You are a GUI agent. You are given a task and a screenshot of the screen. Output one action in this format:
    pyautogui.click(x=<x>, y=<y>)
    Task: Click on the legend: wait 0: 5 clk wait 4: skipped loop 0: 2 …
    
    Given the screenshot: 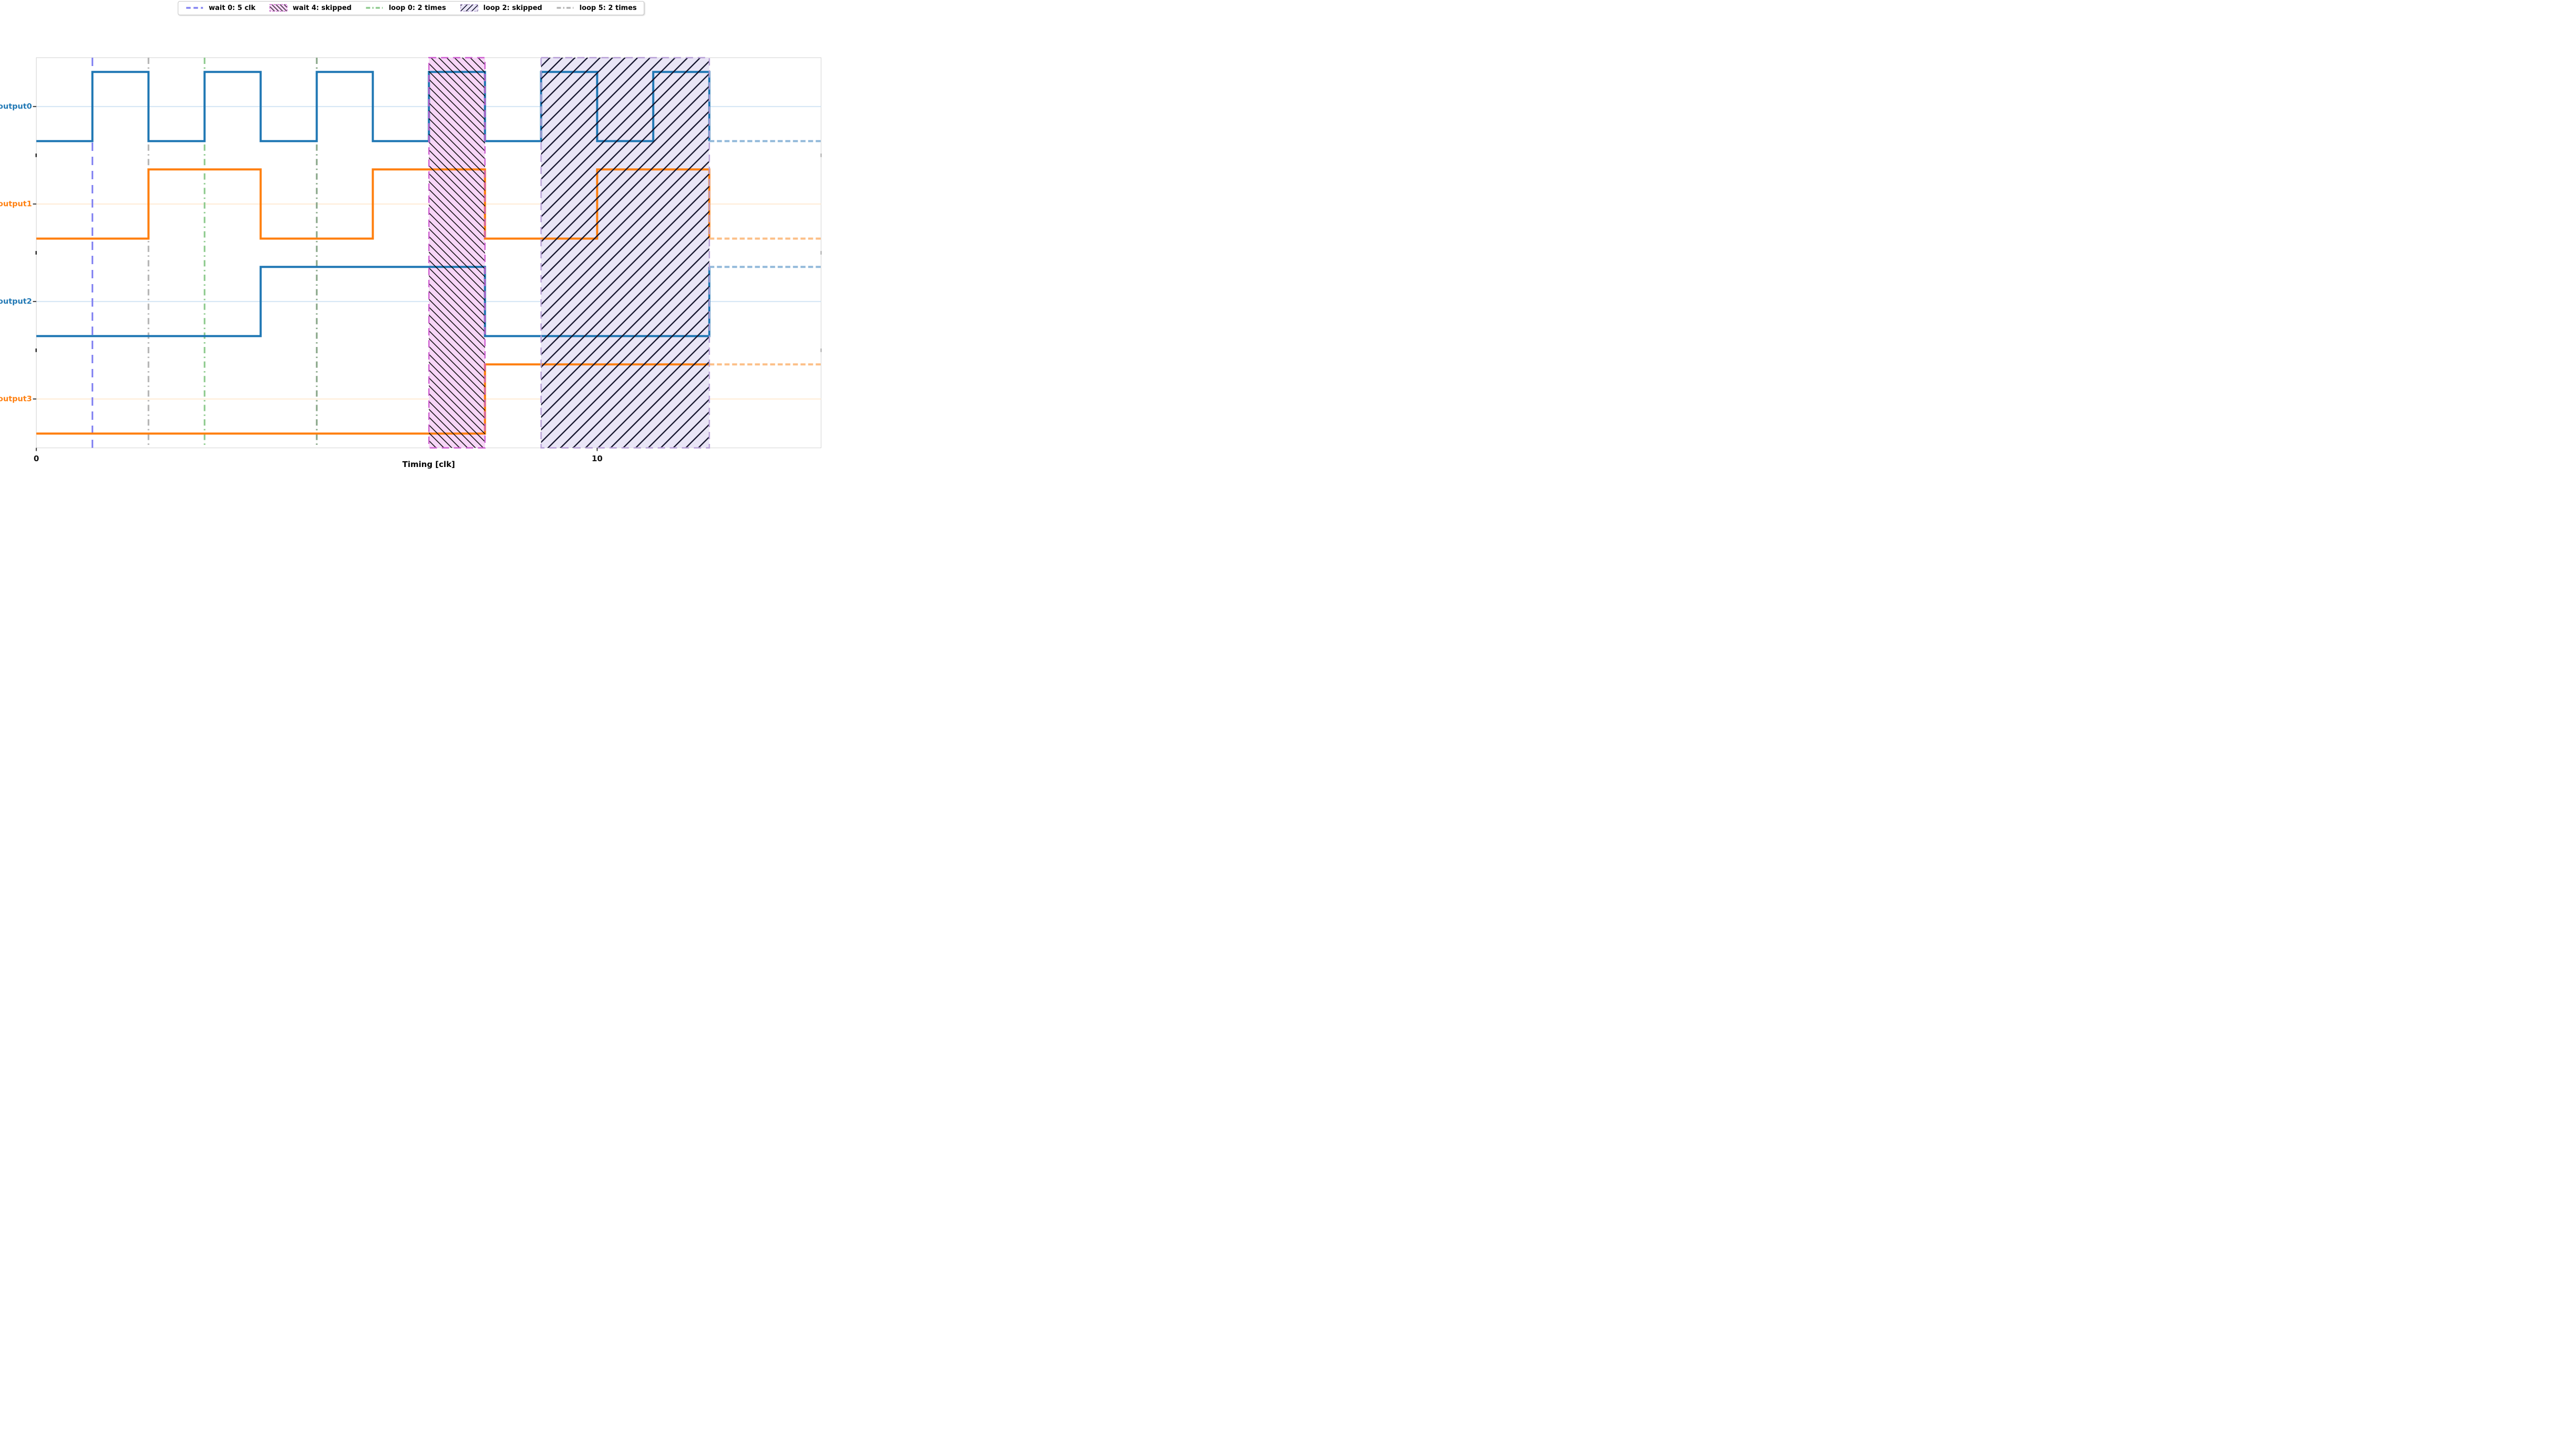 What is the action you would take?
    pyautogui.click(x=411, y=8)
    